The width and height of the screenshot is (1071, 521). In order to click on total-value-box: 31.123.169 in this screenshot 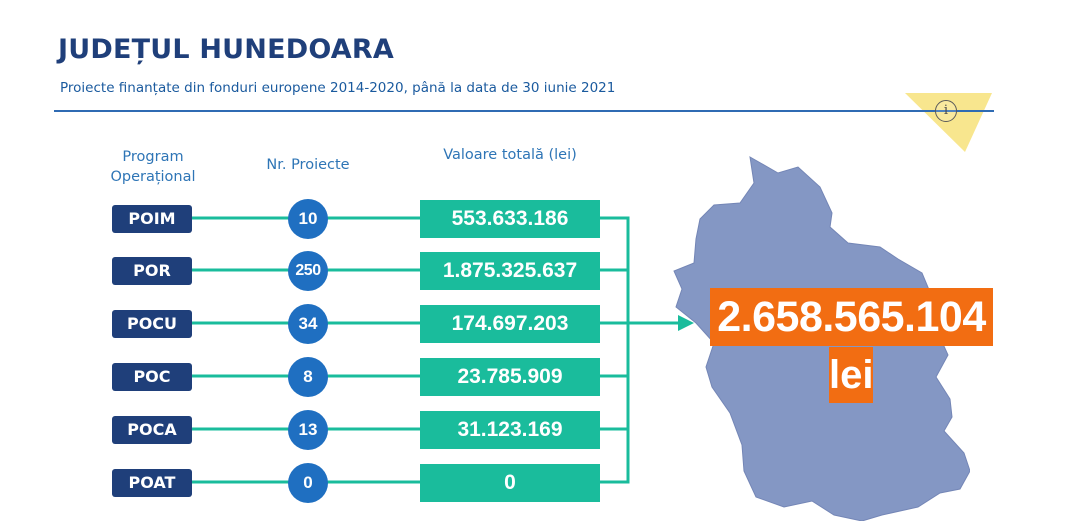, I will do `click(510, 430)`.